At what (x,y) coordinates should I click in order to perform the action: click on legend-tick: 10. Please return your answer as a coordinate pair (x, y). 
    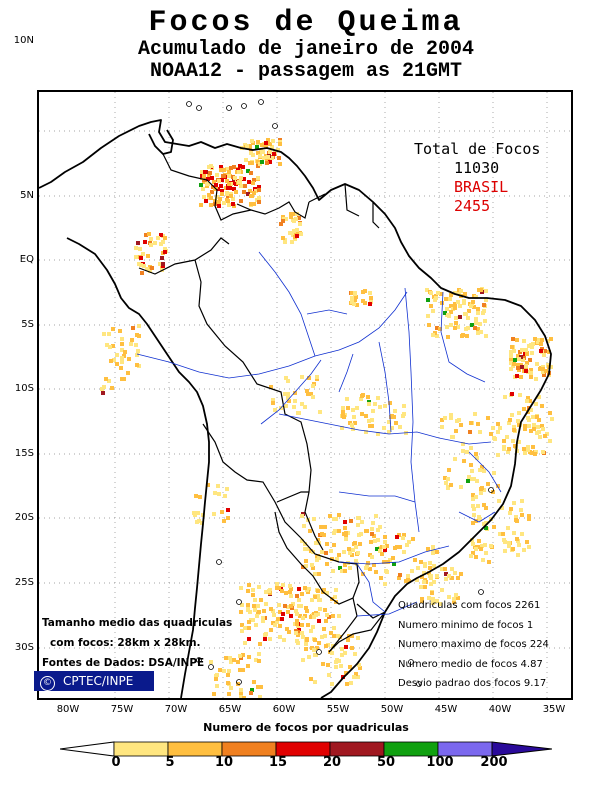
    Looking at the image, I should click on (224, 762).